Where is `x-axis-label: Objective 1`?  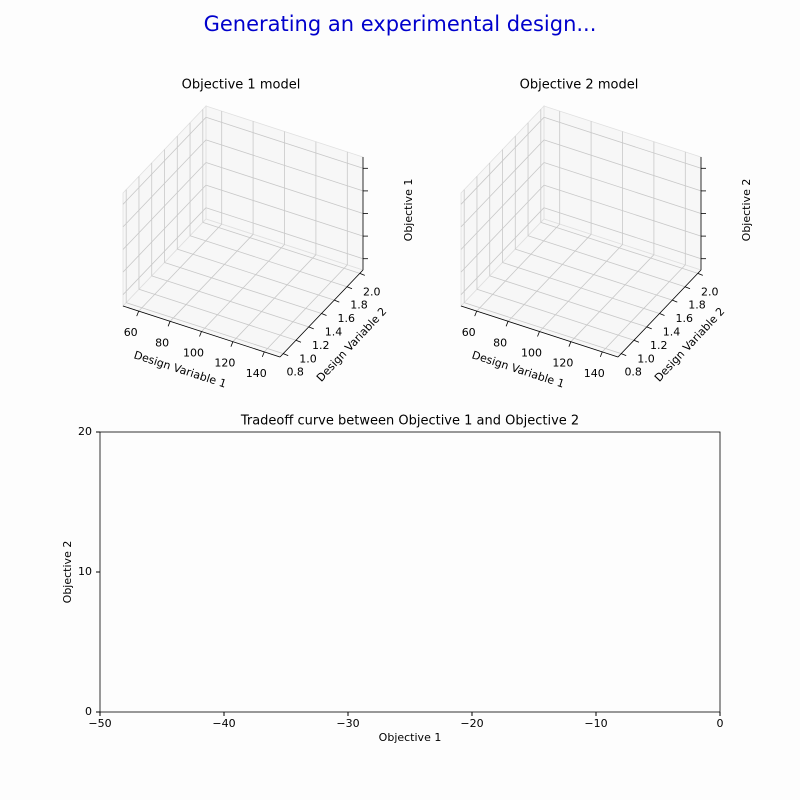 x-axis-label: Objective 1 is located at coordinates (410, 737).